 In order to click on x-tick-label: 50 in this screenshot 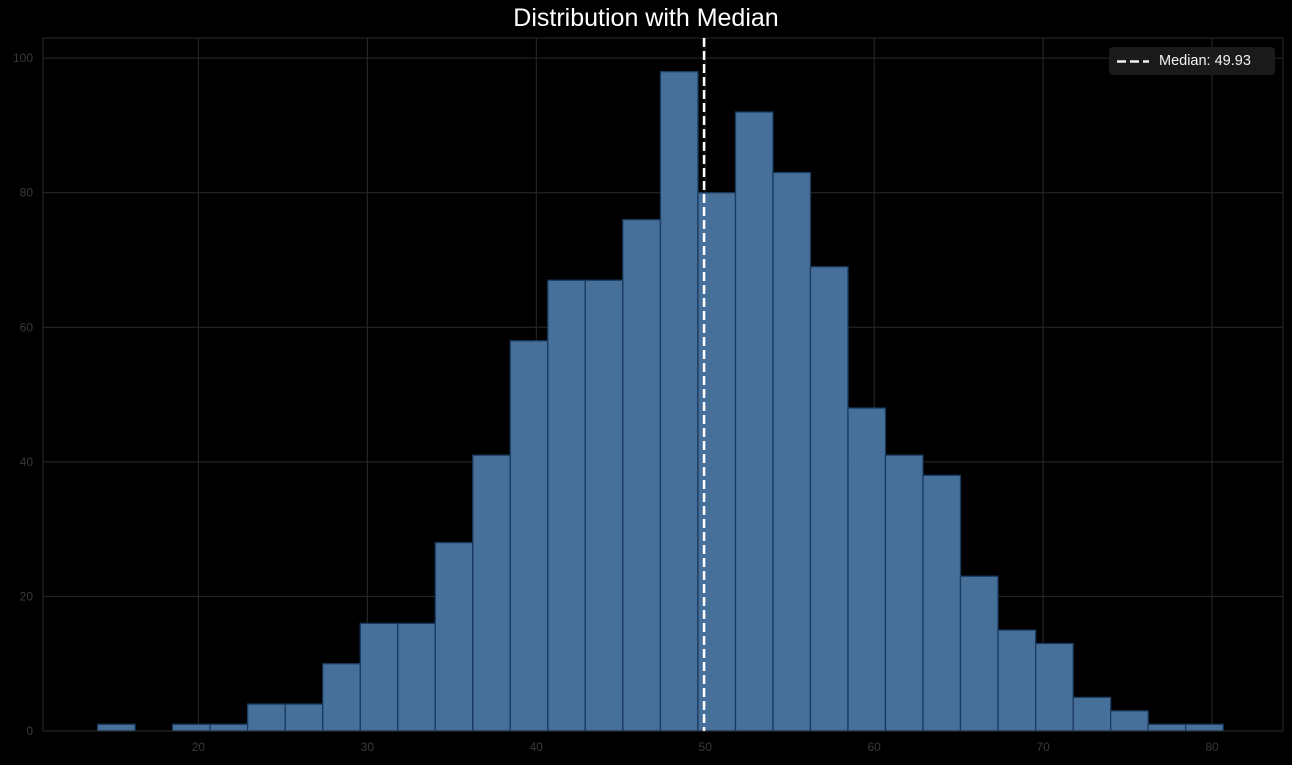, I will do `click(706, 747)`.